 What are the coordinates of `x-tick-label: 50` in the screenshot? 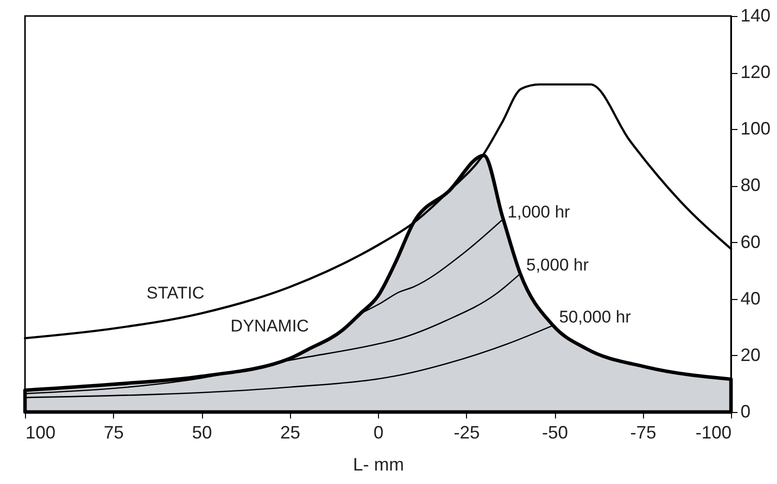 It's located at (202, 432).